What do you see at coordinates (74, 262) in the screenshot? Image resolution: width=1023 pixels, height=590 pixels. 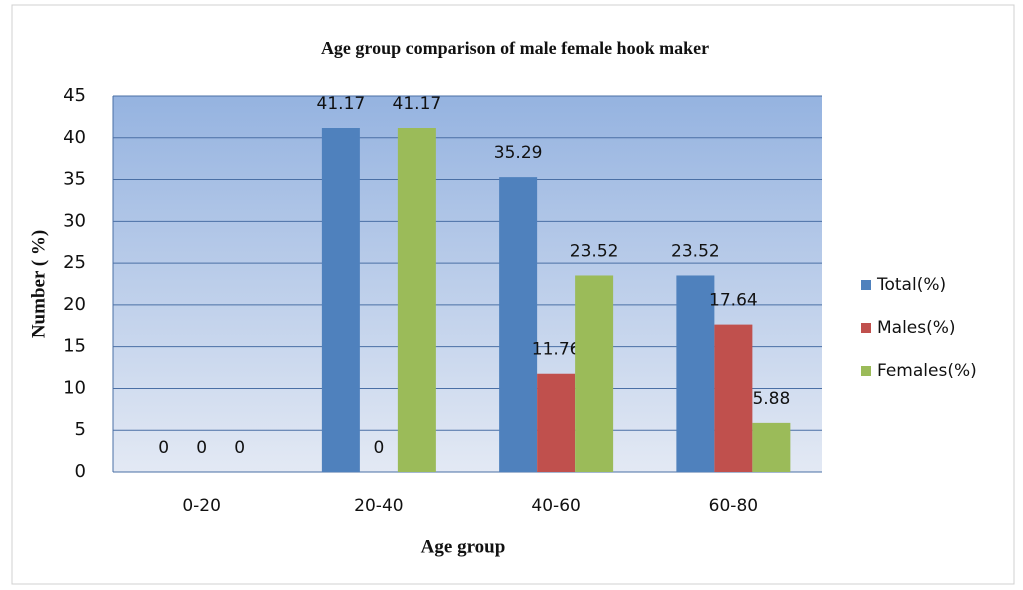 I see `y-tick-label: 25` at bounding box center [74, 262].